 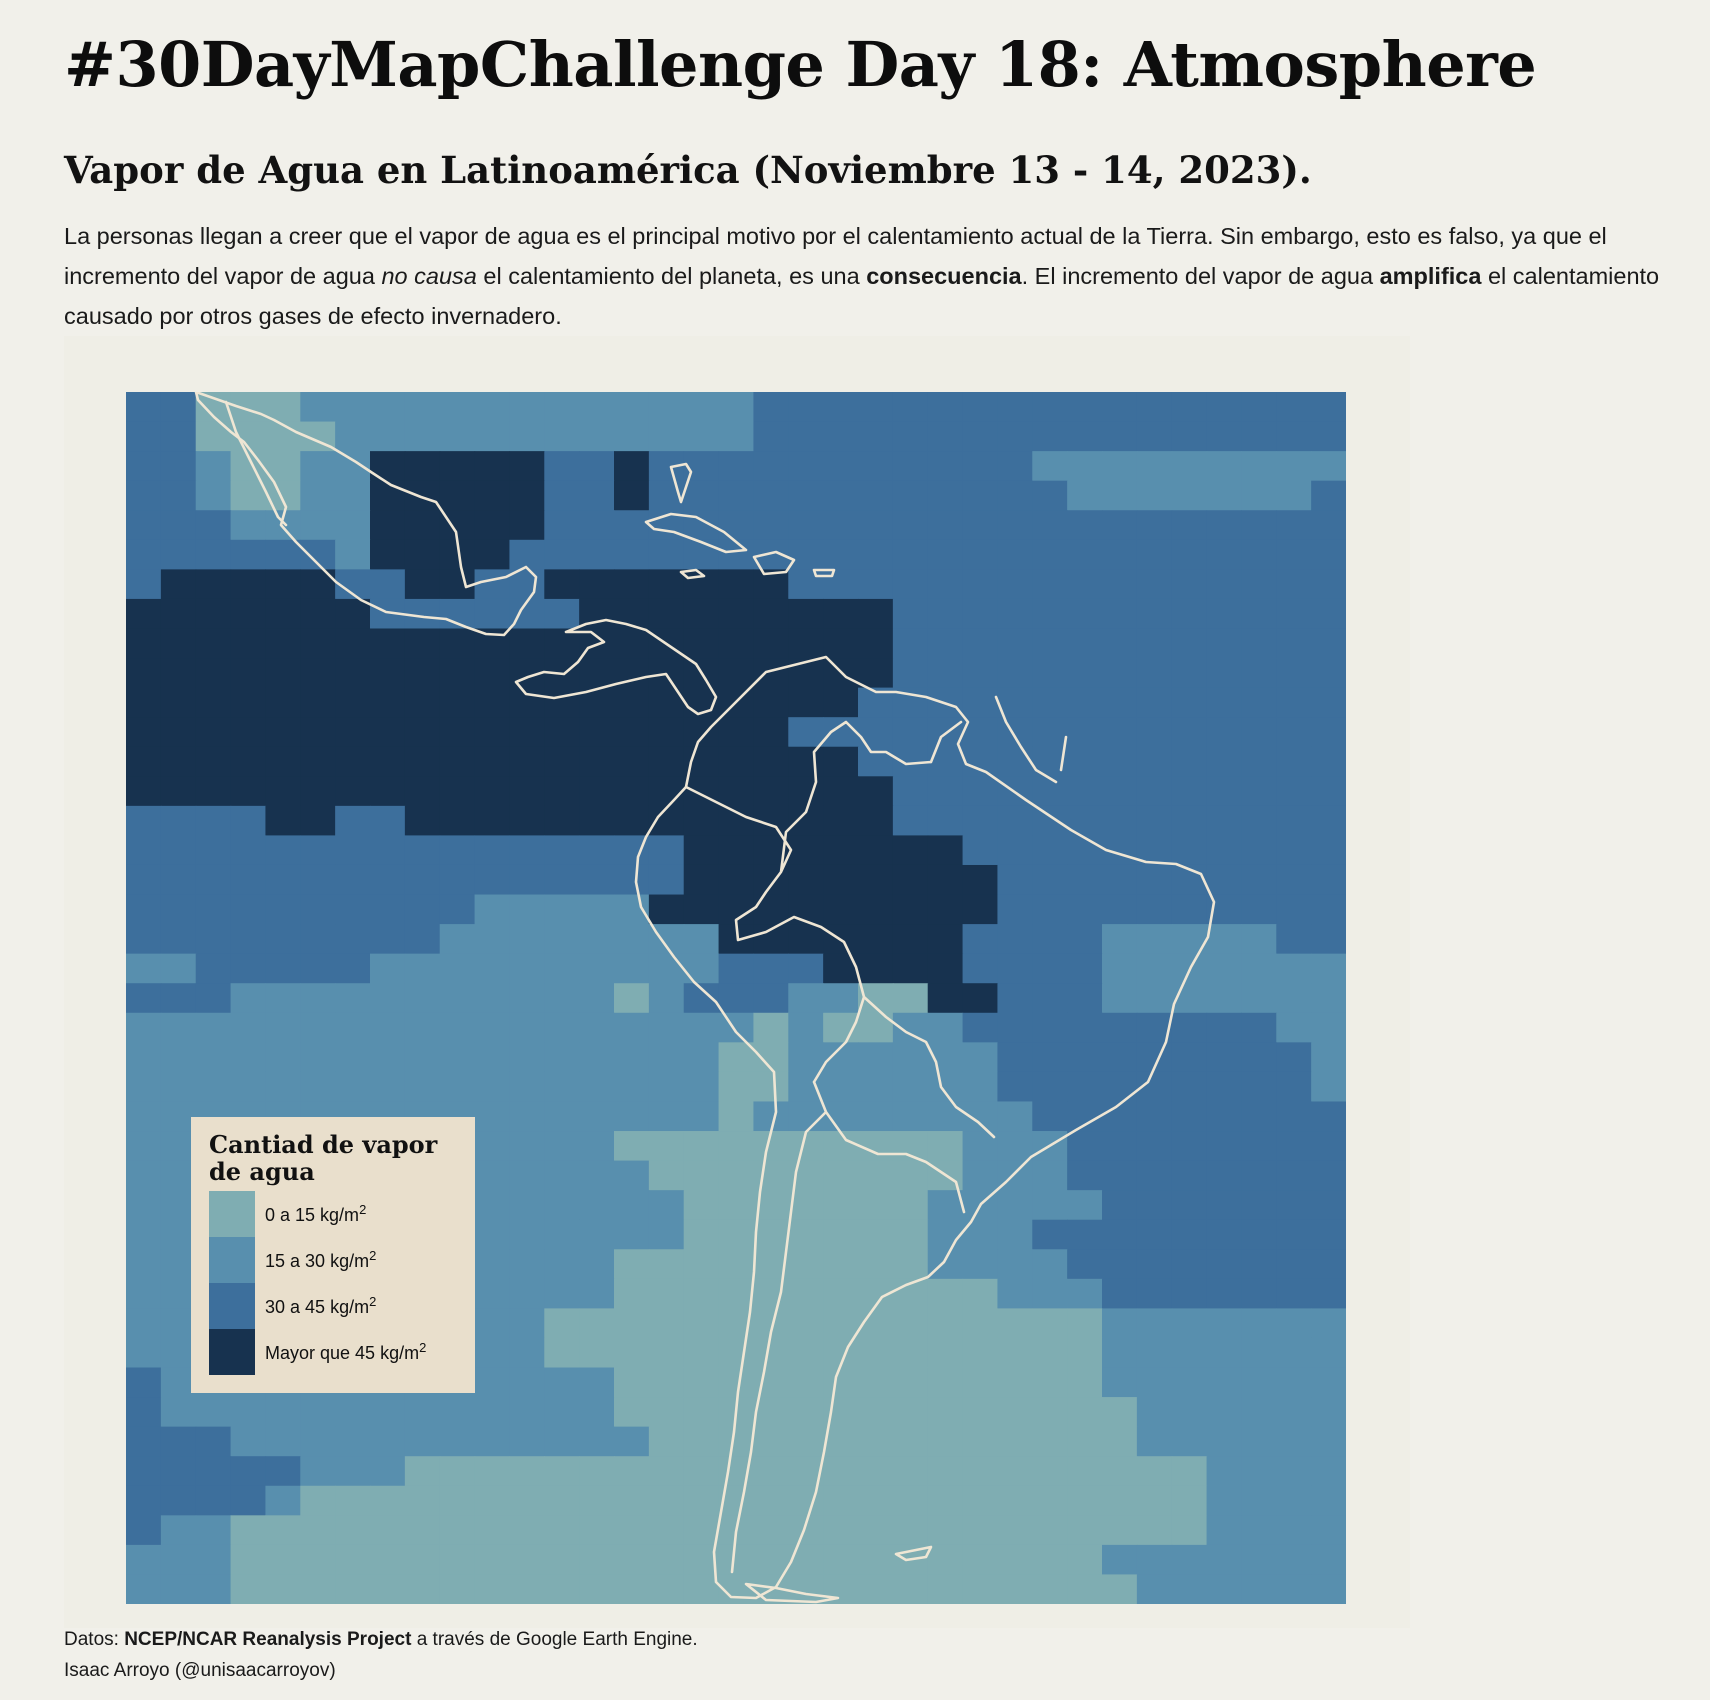 I want to click on legend-swatch, so click(x=232, y=1306).